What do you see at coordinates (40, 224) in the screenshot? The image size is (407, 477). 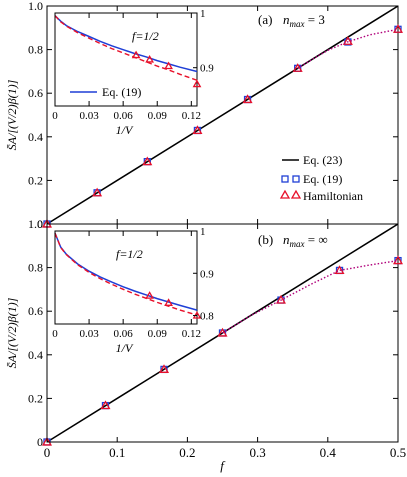 I see `panel-a-ytick-label: 0` at bounding box center [40, 224].